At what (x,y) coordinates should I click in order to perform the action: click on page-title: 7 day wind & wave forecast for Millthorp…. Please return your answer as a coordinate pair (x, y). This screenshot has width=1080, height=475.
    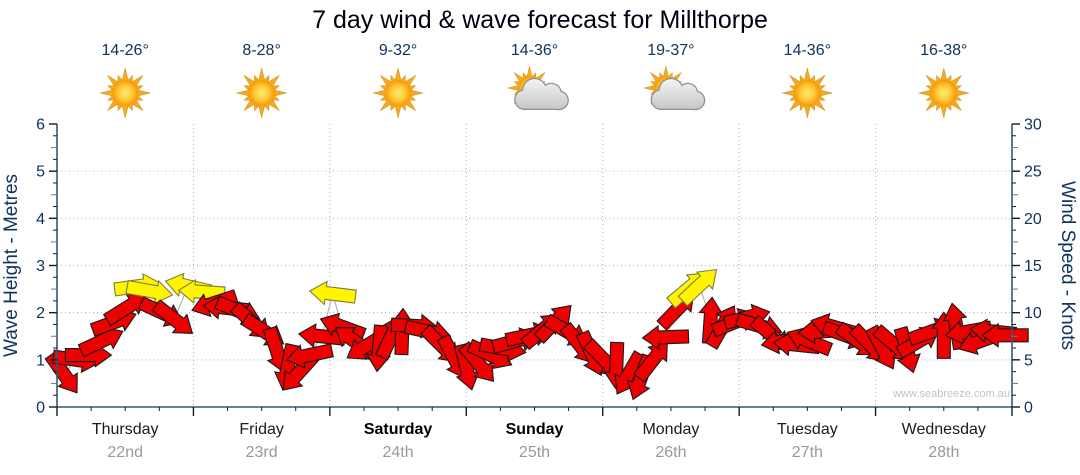
    Looking at the image, I should click on (540, 20).